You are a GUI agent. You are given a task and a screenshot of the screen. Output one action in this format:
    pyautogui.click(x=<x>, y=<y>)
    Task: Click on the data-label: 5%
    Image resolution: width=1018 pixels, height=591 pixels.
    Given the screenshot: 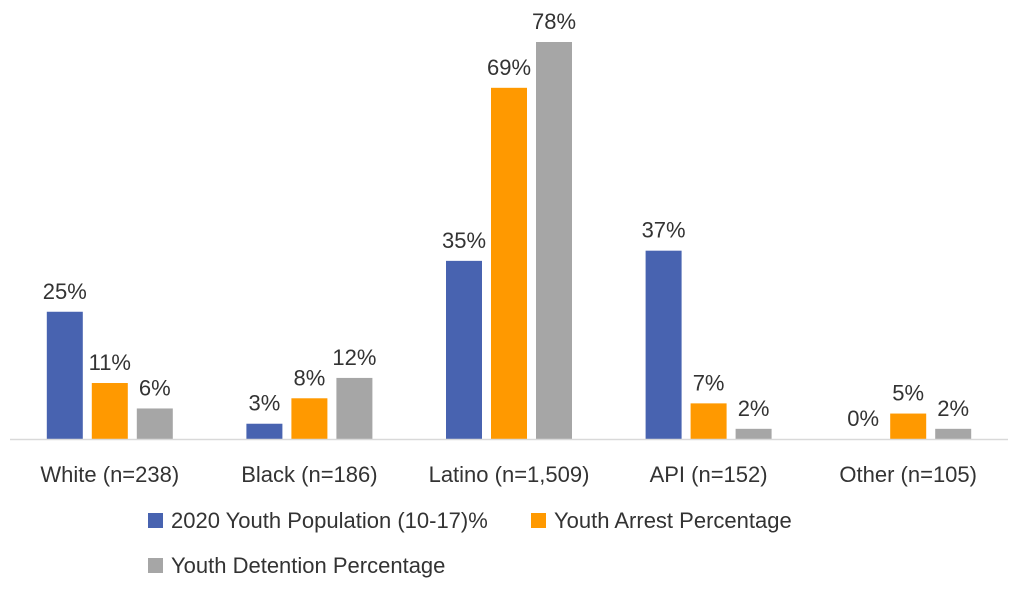 What is the action you would take?
    pyautogui.click(x=908, y=393)
    